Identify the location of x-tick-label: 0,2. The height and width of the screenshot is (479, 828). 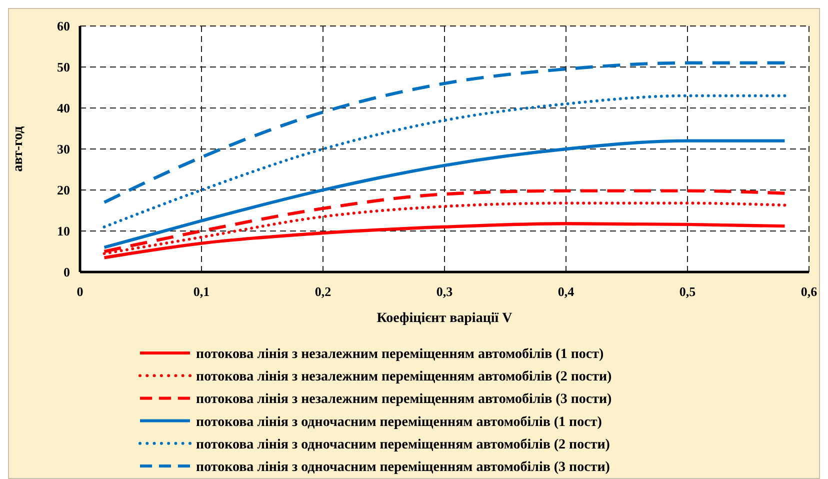
(323, 291).